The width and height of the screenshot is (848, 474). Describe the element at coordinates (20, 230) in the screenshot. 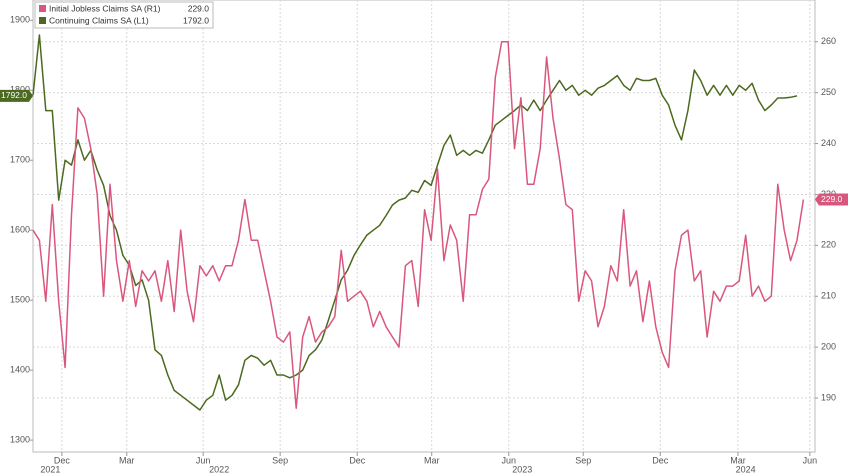

I see `y-tick-label: 1600` at that location.